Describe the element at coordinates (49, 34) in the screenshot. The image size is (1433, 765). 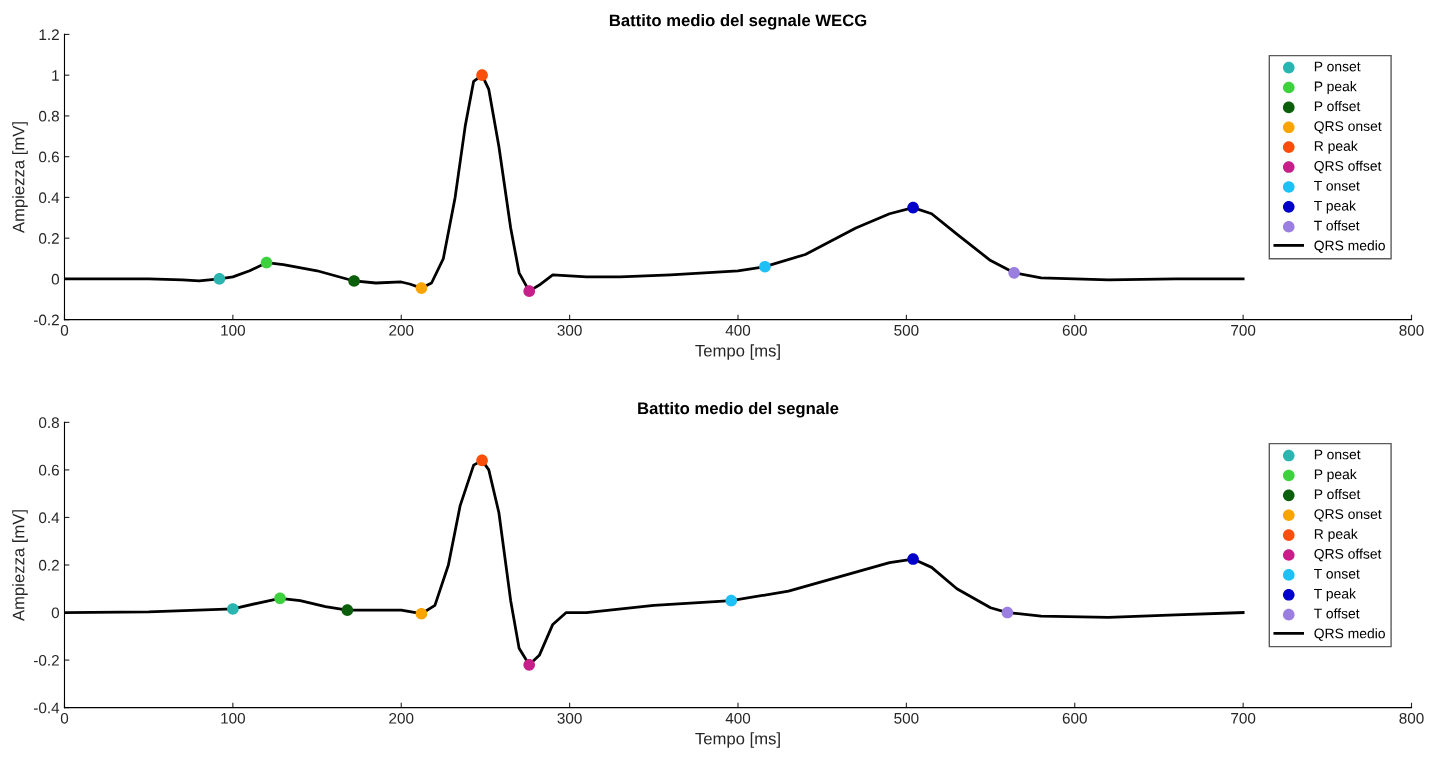
I see `y-tick-label: 1.2` at that location.